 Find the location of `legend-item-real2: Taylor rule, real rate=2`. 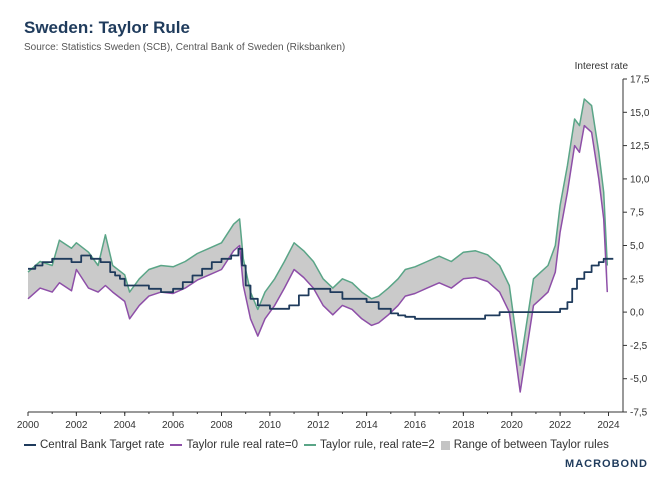

legend-item-real2: Taylor rule, real rate=2 is located at coordinates (369, 445).